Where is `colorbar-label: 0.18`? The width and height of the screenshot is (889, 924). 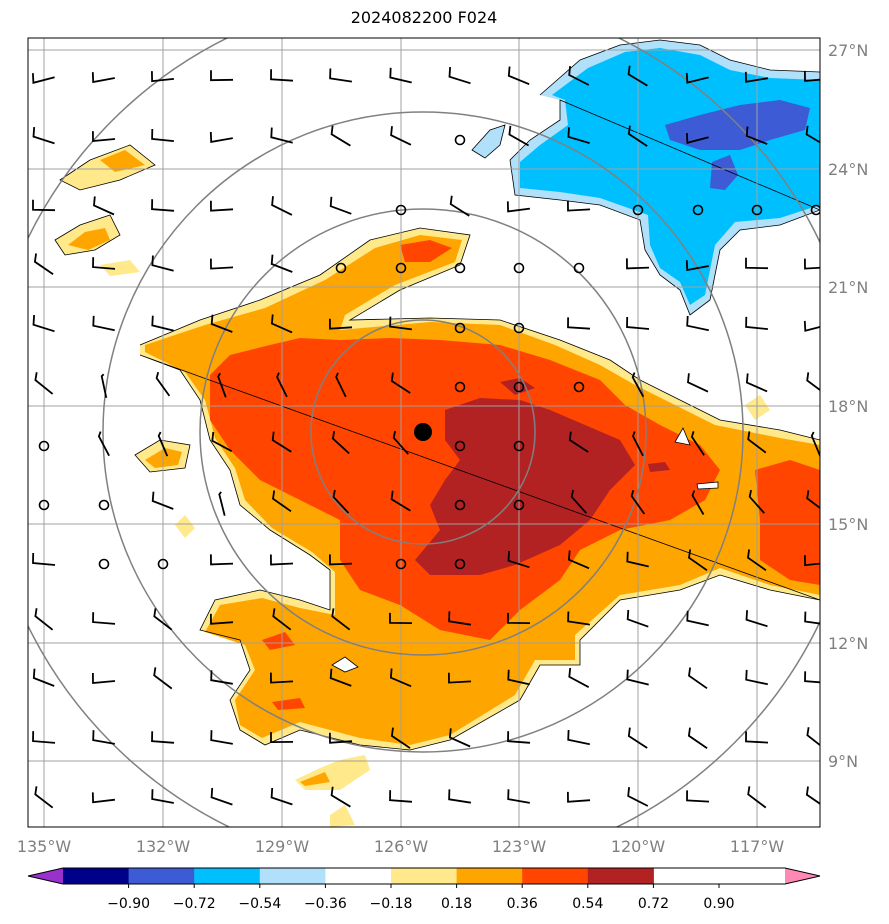 colorbar-label: 0.18 is located at coordinates (456, 904).